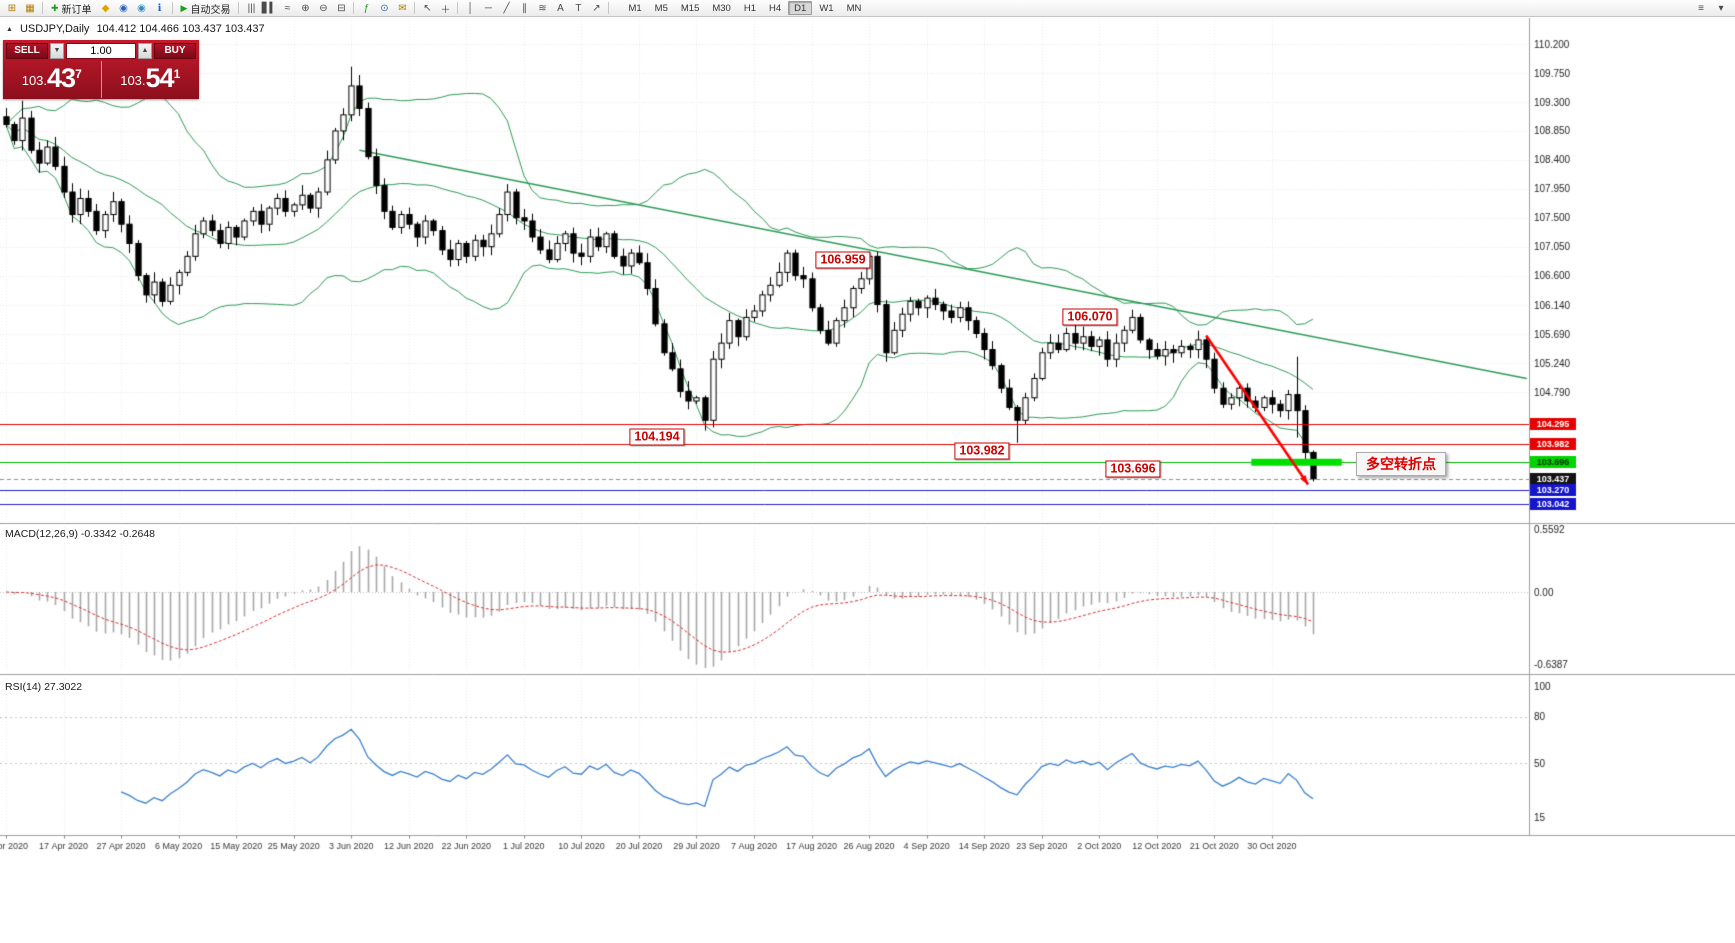  Describe the element at coordinates (635, 8) in the screenshot. I see `timeframe-button-m1: M1` at that location.